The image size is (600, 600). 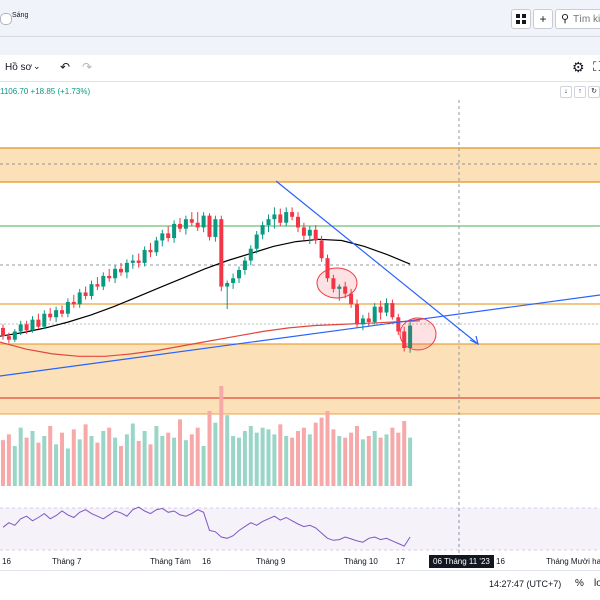 What do you see at coordinates (596, 66) in the screenshot?
I see `fullscreen-icon: ⛶` at bounding box center [596, 66].